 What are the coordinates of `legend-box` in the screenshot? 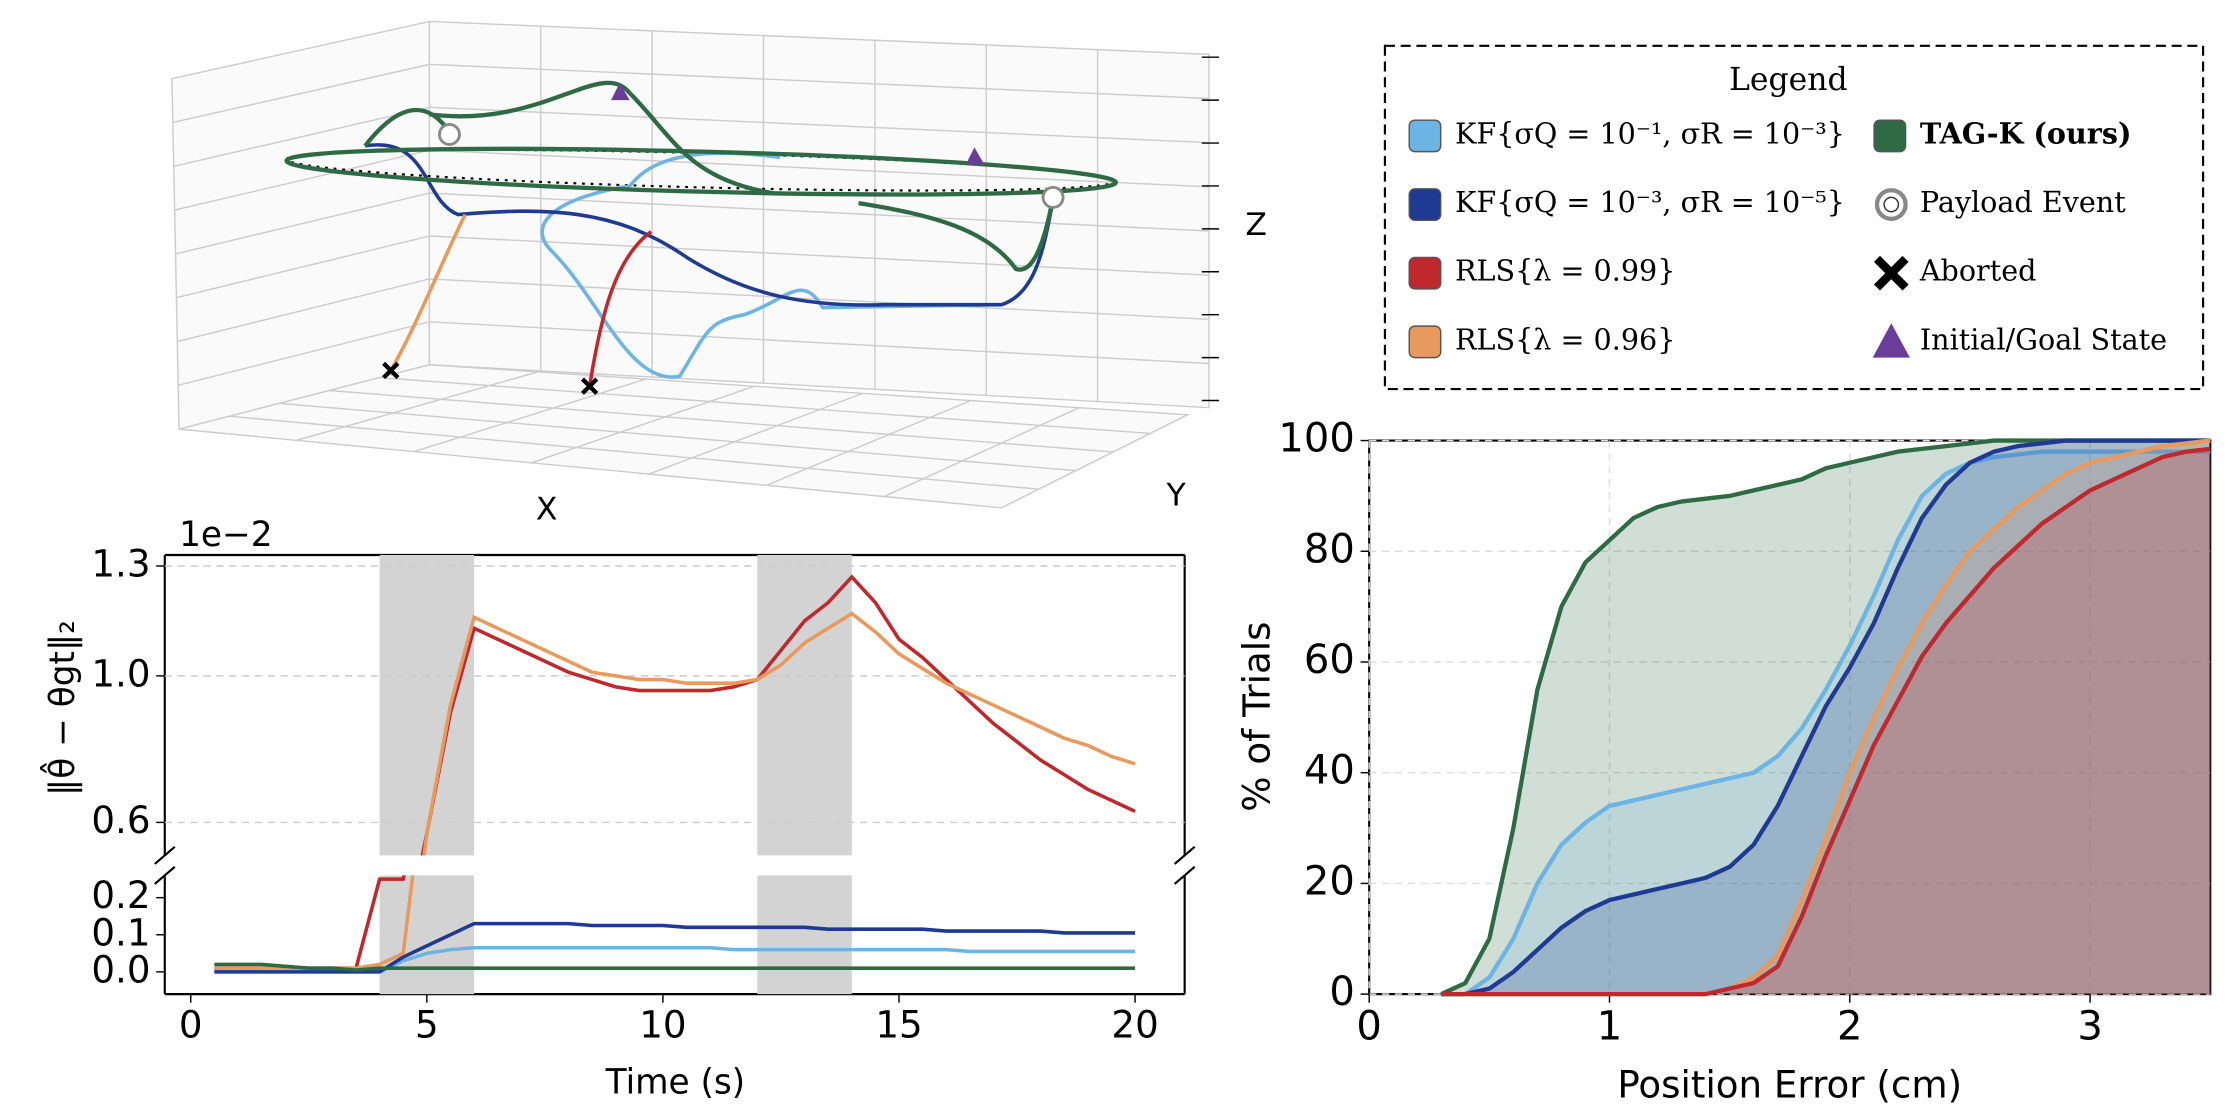 It's located at (1794, 217).